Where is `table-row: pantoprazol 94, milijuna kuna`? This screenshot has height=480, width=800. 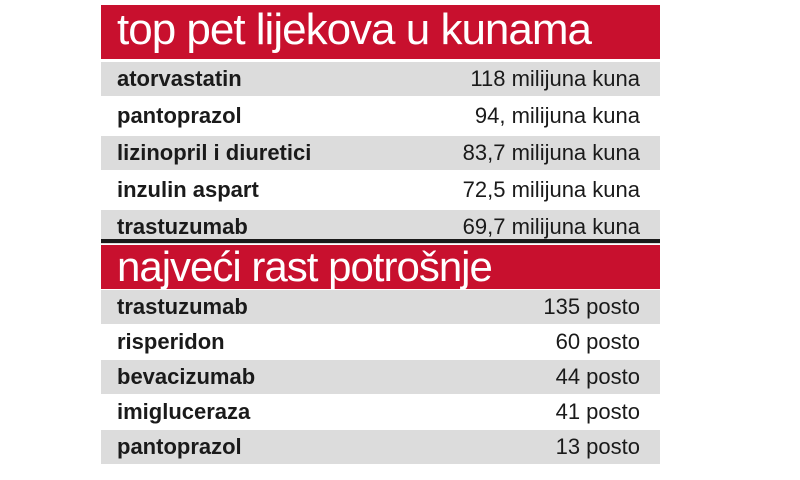 table-row: pantoprazol 94, milijuna kuna is located at coordinates (380, 116).